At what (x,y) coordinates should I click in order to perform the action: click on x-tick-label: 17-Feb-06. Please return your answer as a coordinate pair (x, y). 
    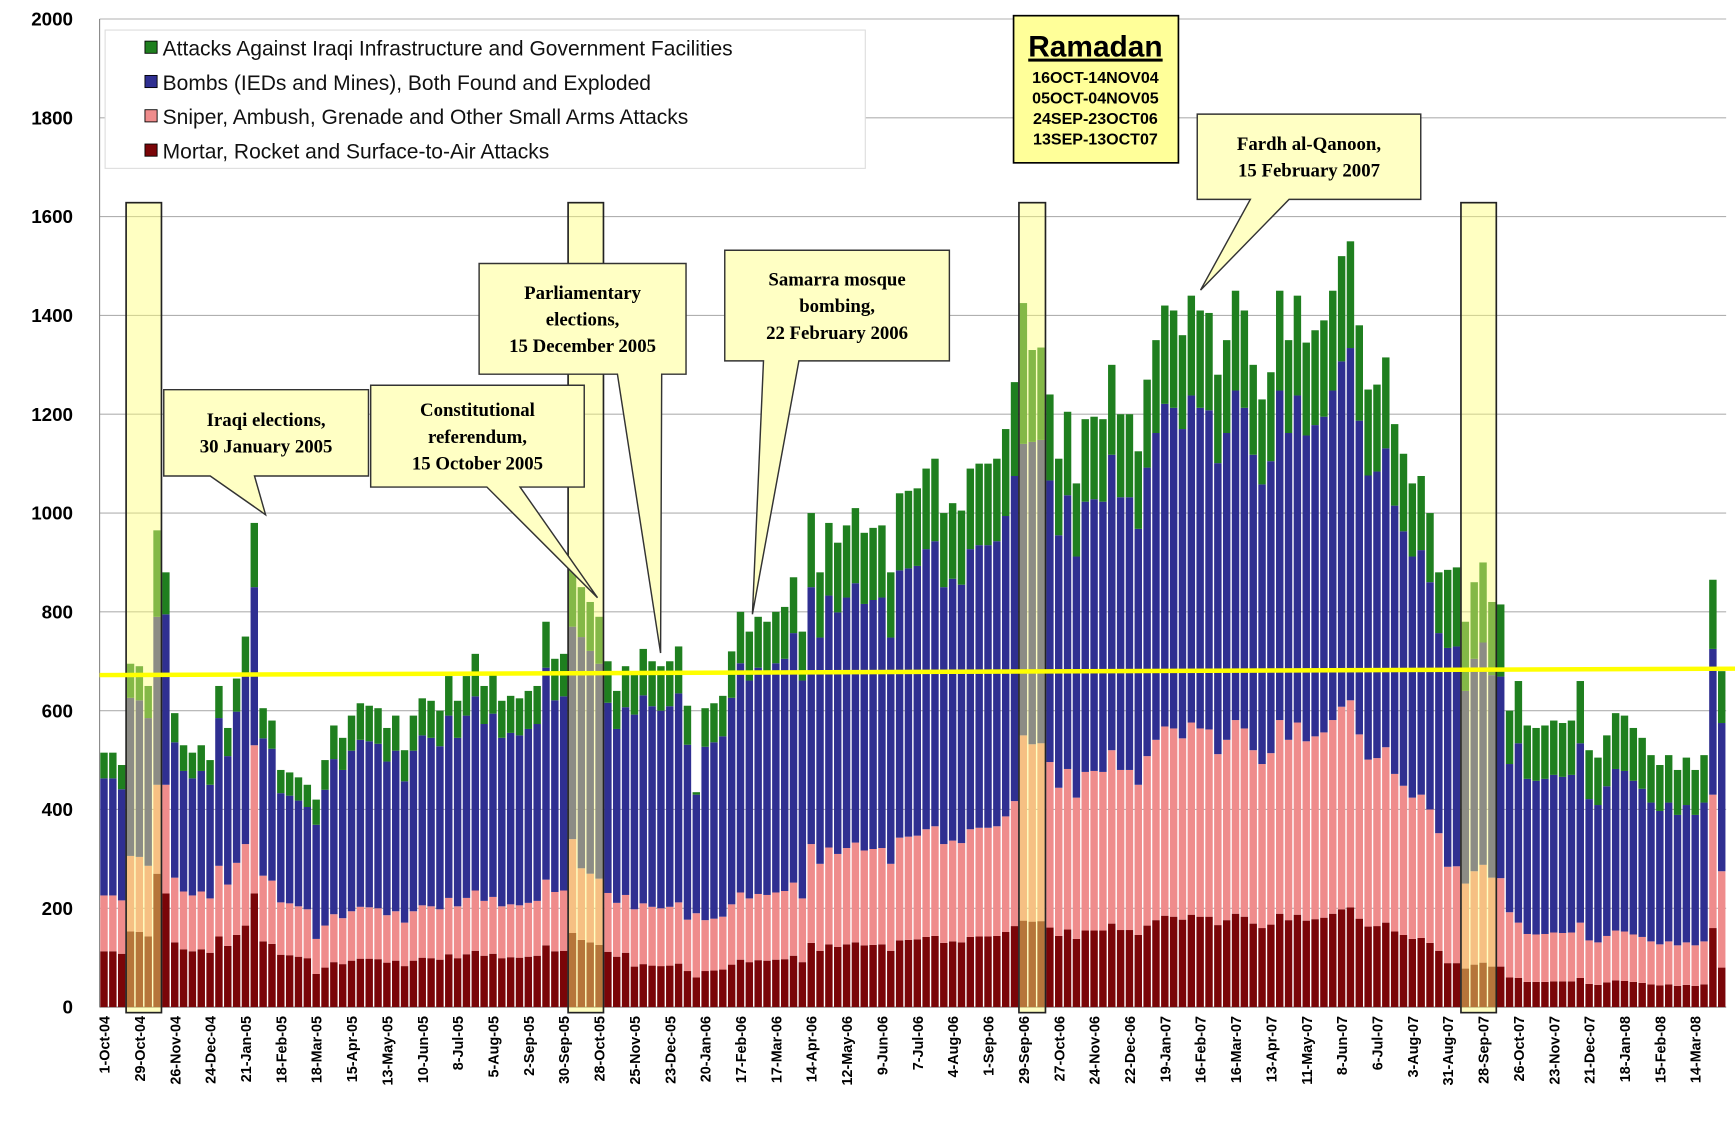
    Looking at the image, I should click on (742, 1049).